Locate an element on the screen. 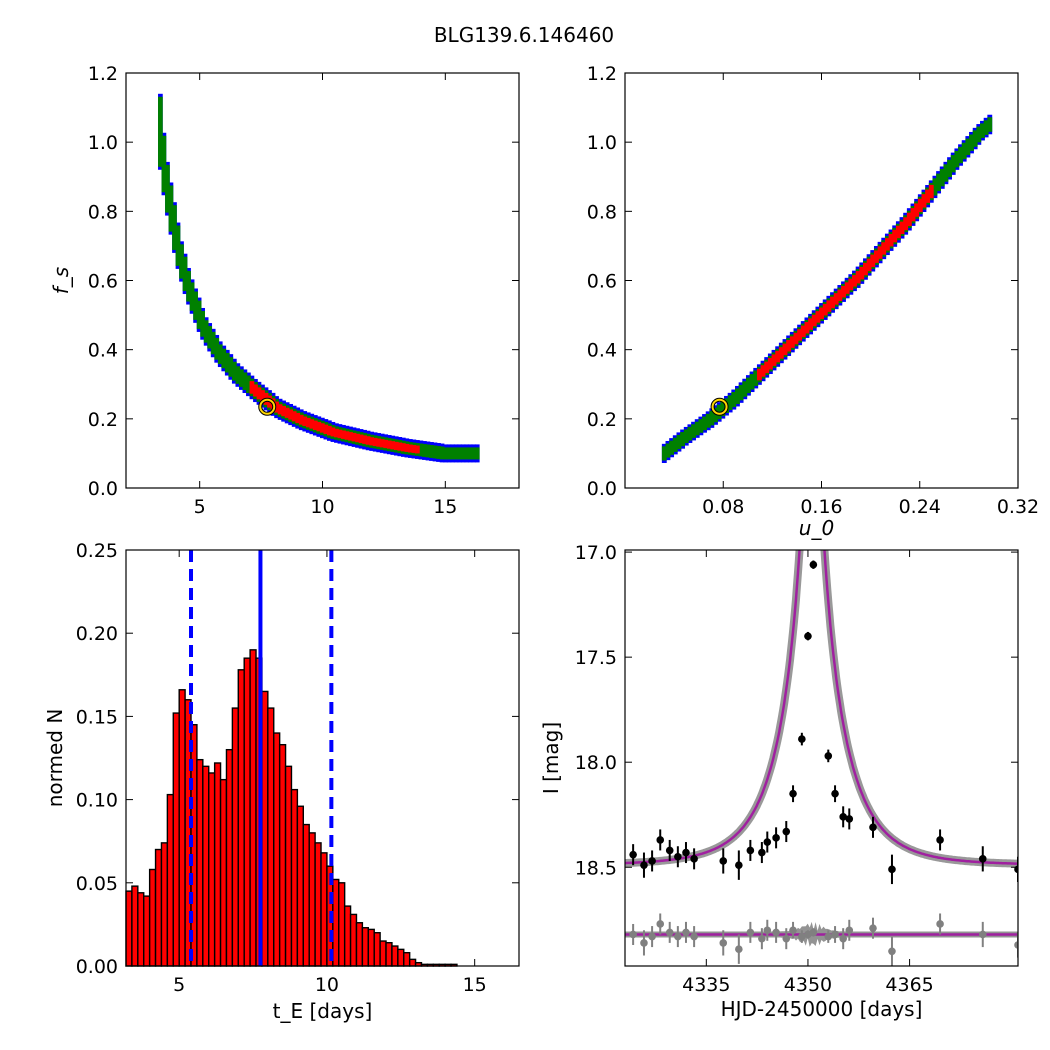  tE-hist-ytick-label: 0.00 is located at coordinates (97, 967).